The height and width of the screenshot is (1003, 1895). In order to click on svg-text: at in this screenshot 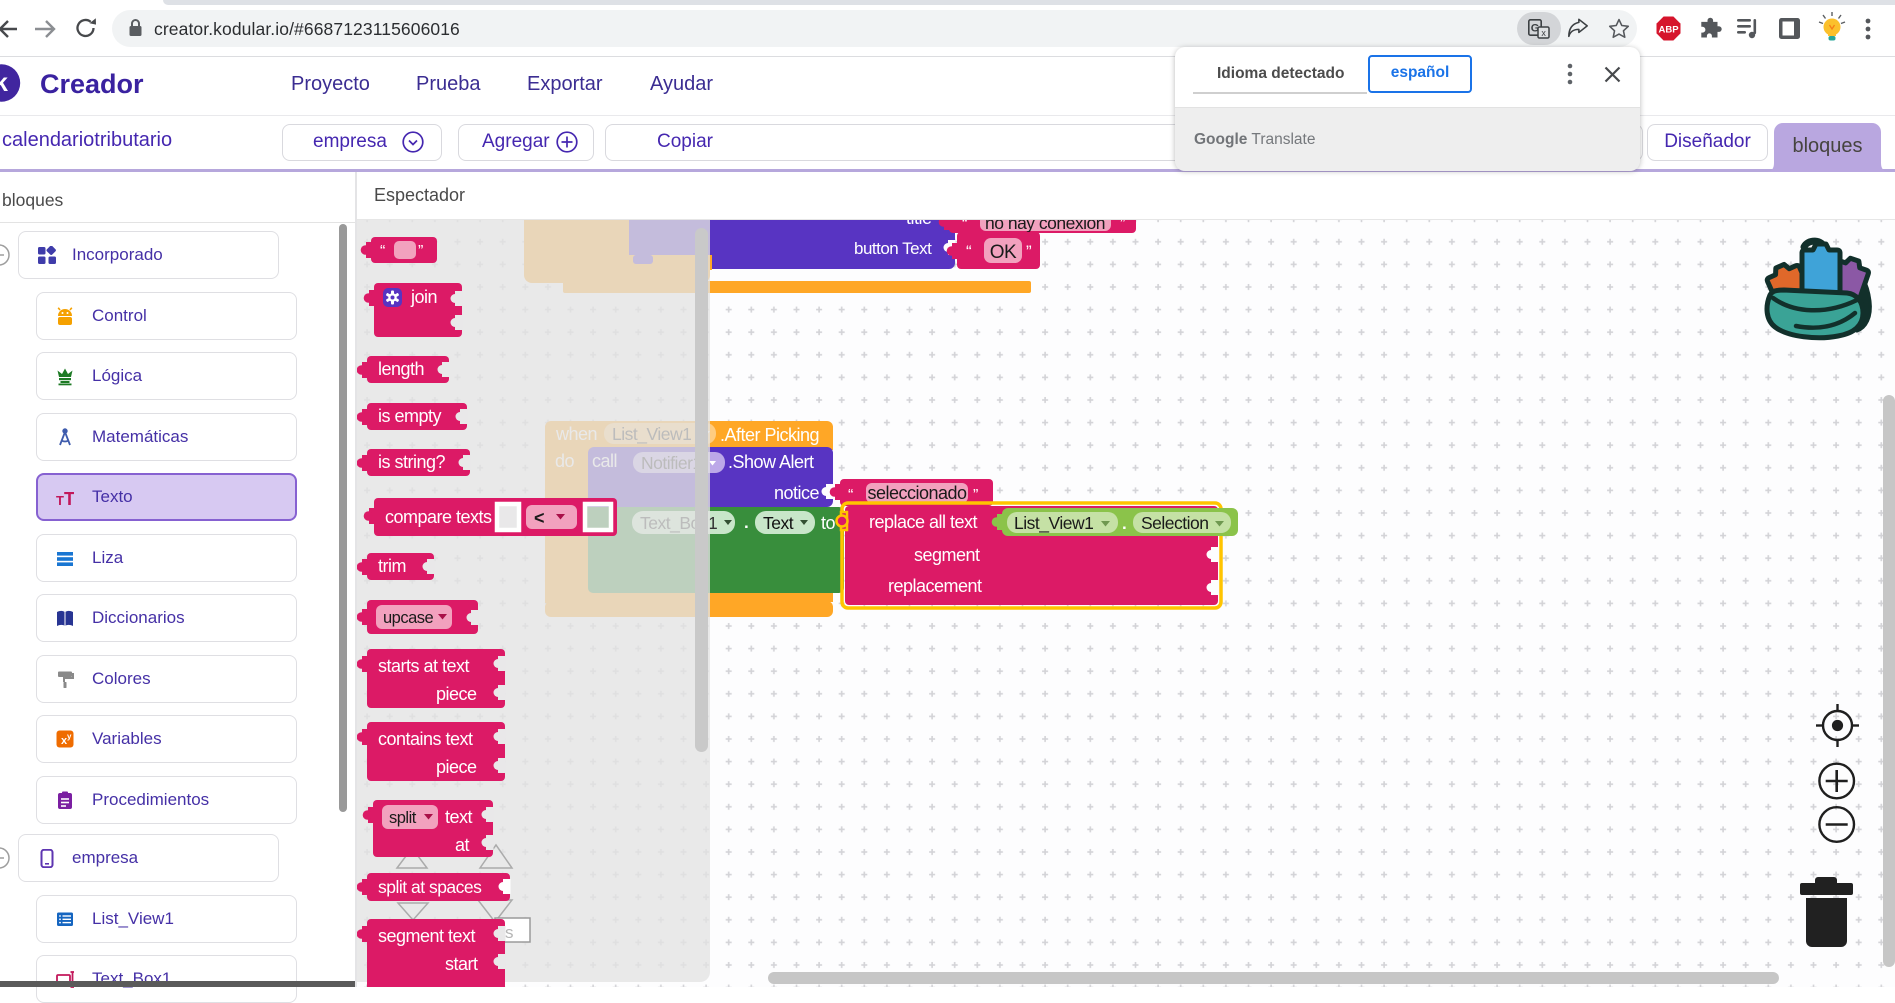, I will do `click(462, 845)`.